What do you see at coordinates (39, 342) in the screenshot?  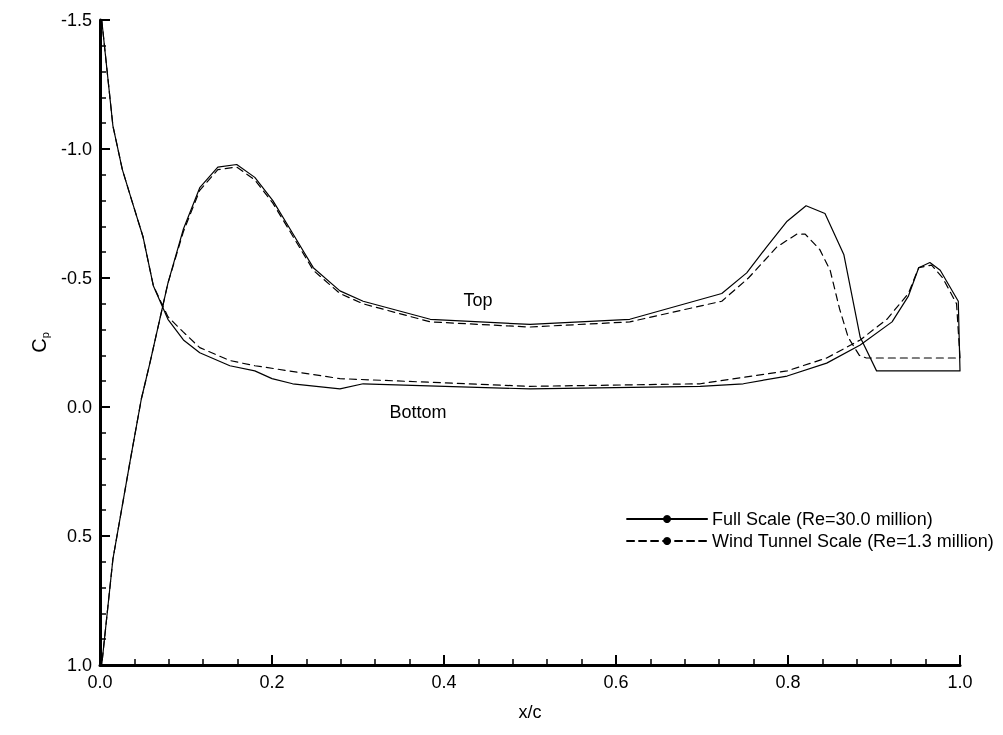 I see `y-axis-title: Cp` at bounding box center [39, 342].